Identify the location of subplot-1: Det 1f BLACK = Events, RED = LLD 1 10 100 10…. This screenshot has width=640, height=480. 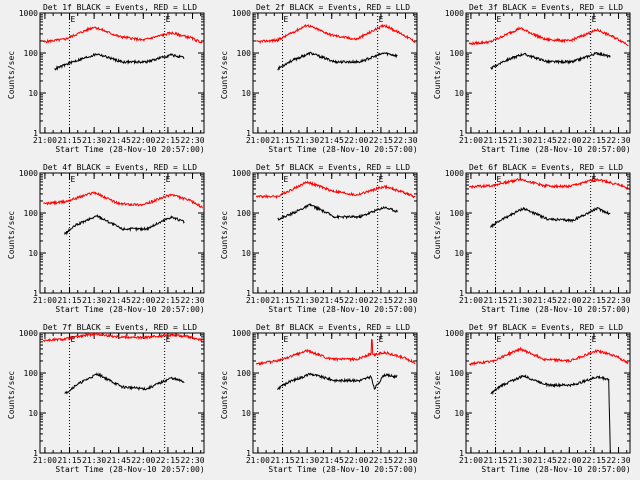
(106, 78).